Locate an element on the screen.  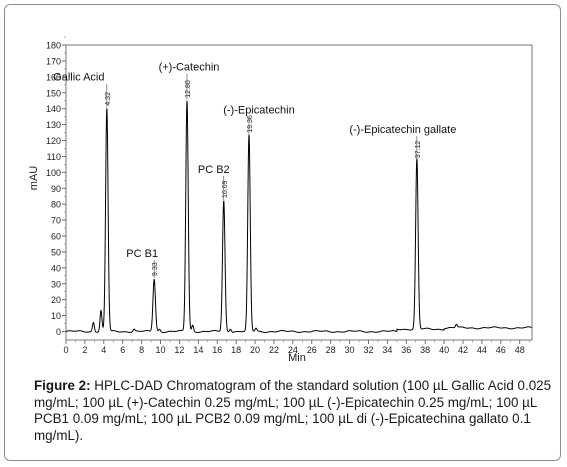
caption-label: Figure 2: is located at coordinates (62, 385).